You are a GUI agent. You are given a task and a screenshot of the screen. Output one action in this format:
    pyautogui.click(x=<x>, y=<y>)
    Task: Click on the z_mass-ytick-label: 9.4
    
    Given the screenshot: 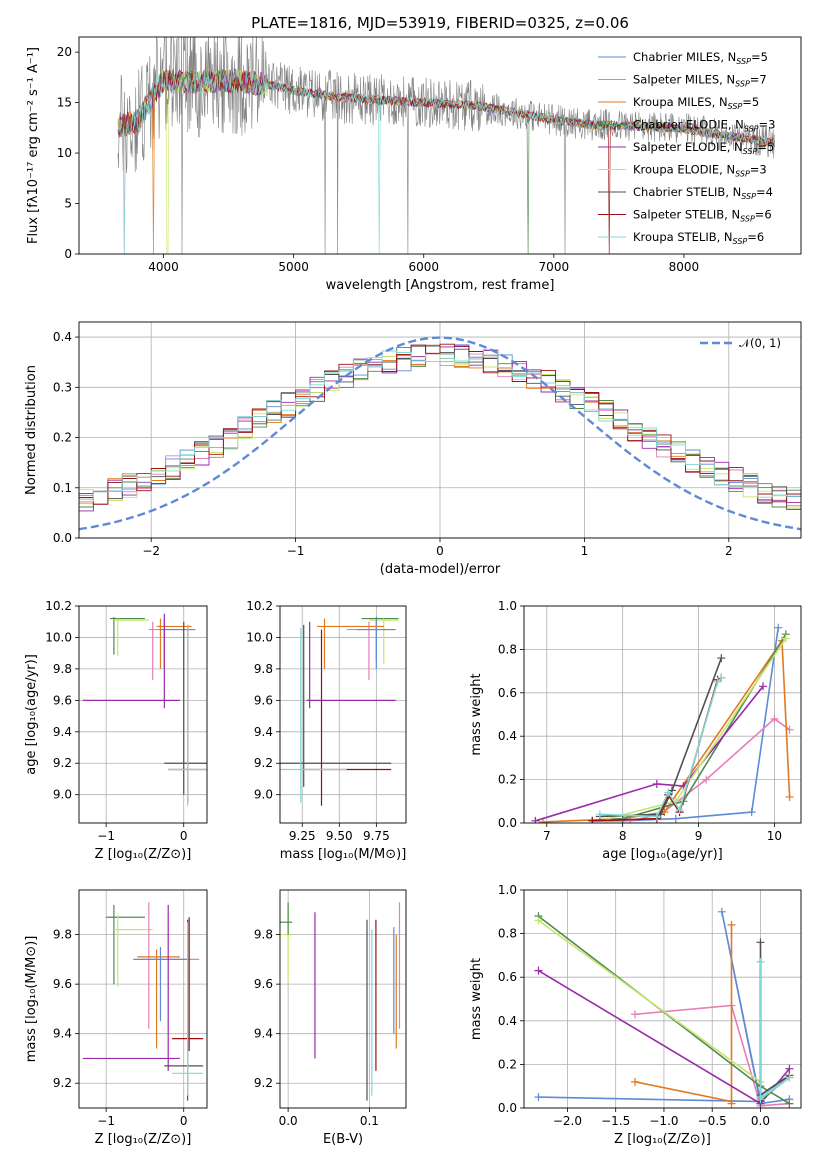 What is the action you would take?
    pyautogui.click(x=62, y=1034)
    